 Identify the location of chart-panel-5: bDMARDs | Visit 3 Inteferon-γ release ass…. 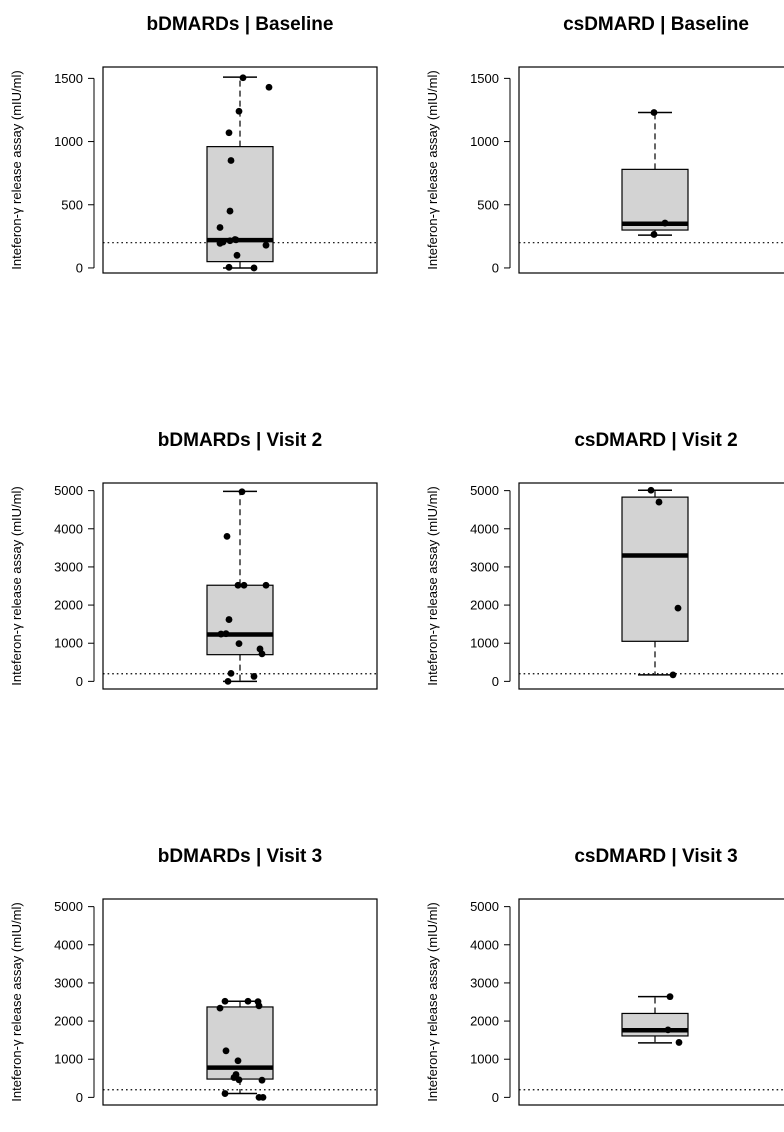
(193, 976).